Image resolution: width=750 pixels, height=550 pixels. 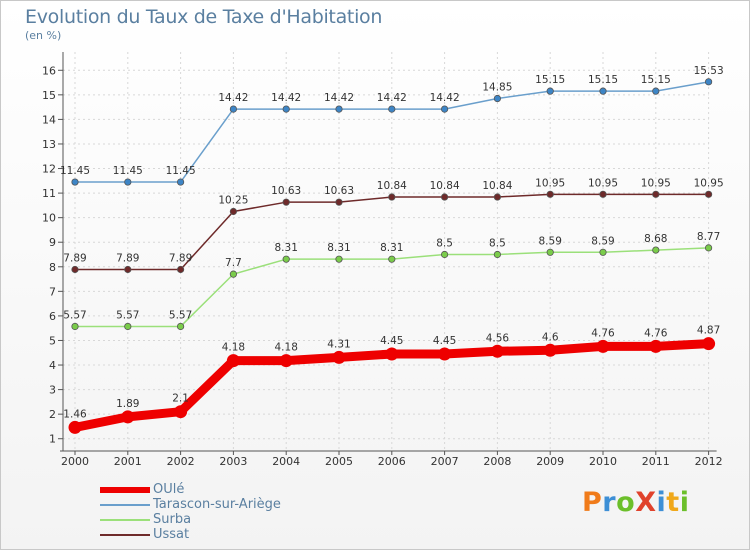 I want to click on x-tick-label: 2002, so click(x=181, y=461).